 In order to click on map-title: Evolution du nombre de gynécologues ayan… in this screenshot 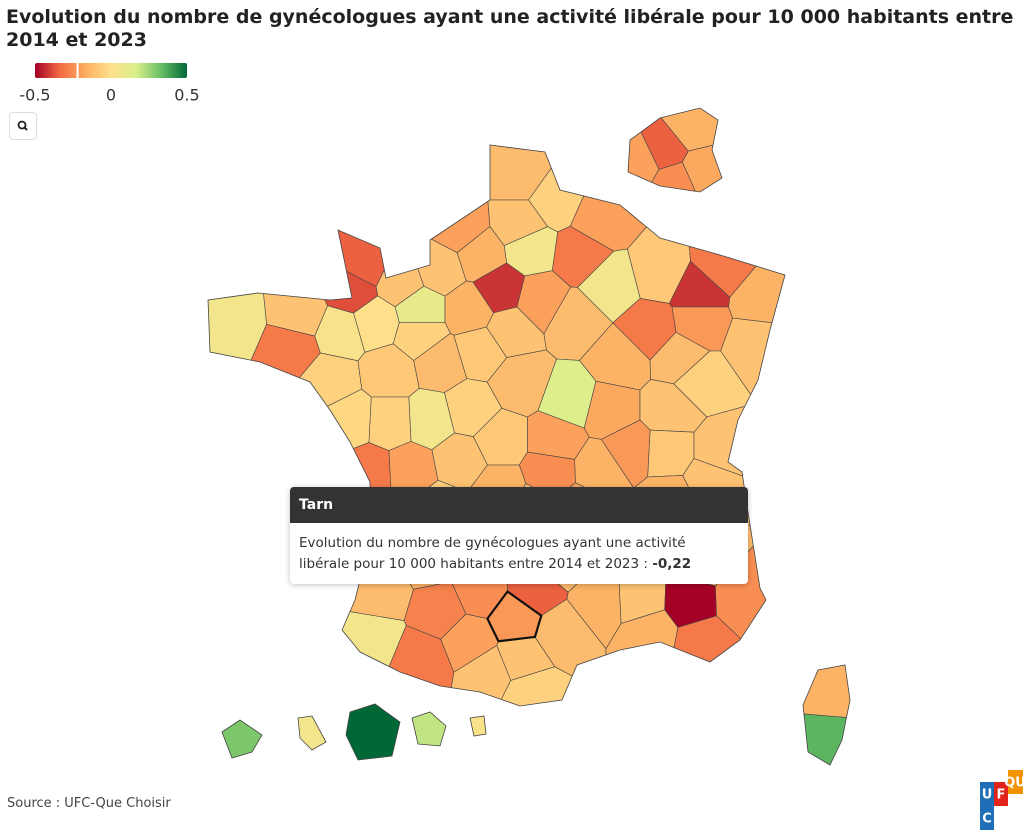, I will do `click(510, 28)`.